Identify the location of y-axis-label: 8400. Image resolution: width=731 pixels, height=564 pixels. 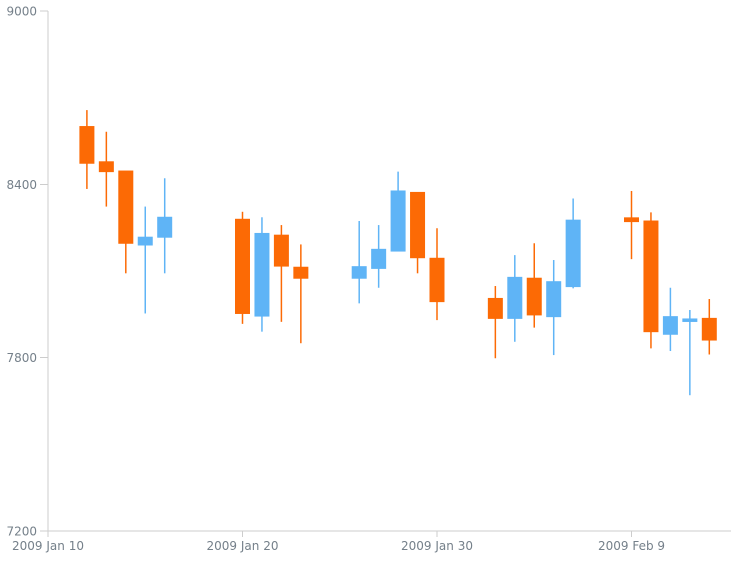
(21, 185).